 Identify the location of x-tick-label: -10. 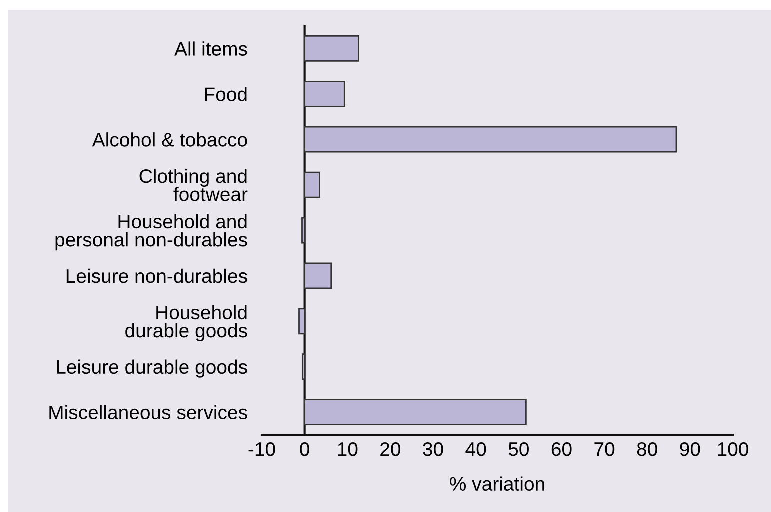
(262, 449).